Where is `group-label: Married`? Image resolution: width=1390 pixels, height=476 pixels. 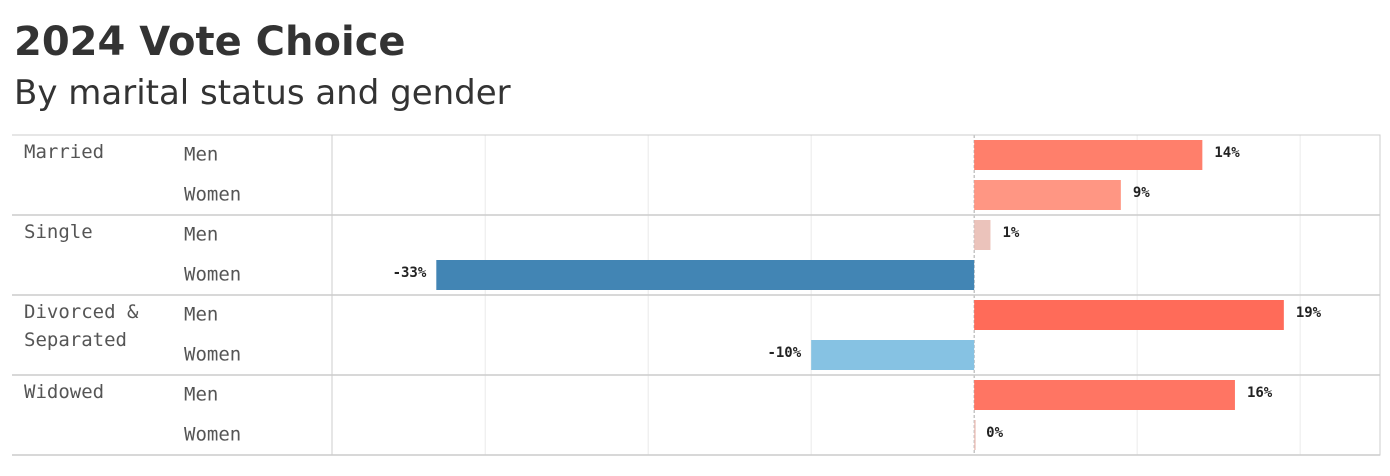 group-label: Married is located at coordinates (64, 152).